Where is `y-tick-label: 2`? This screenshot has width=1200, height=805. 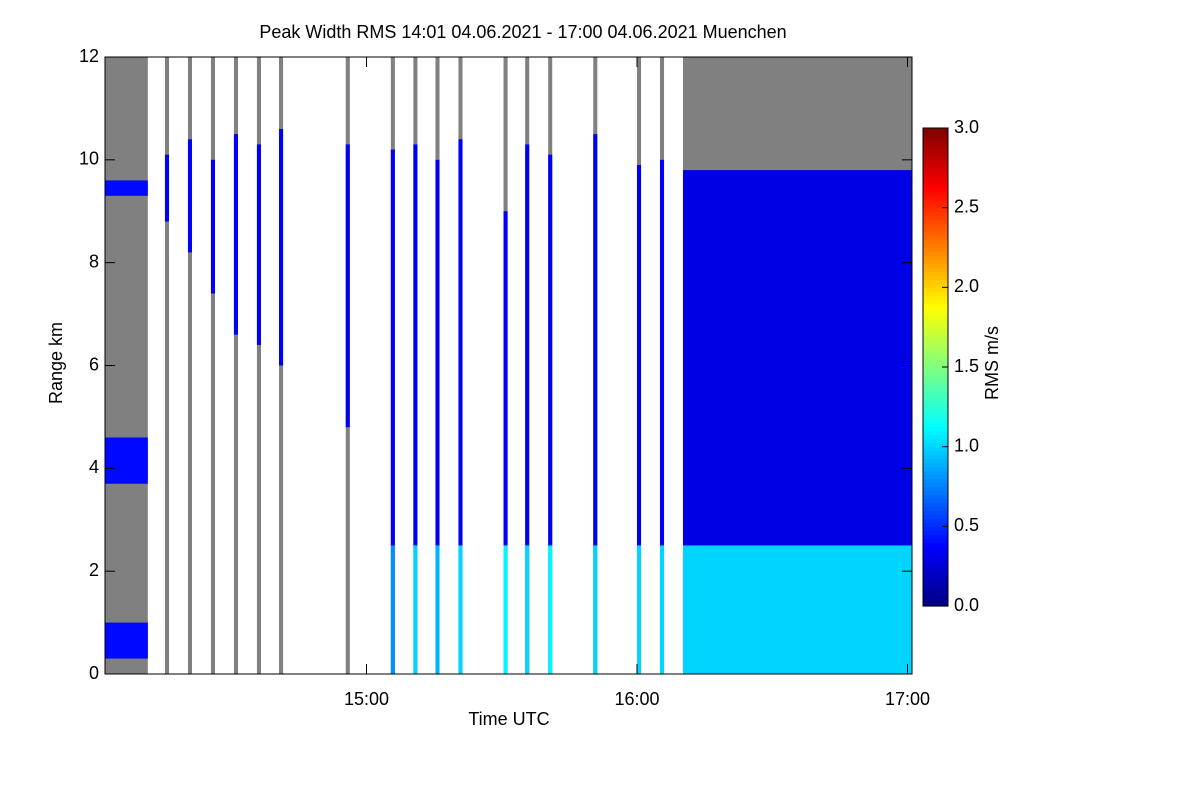
y-tick-label: 2 is located at coordinates (94, 570).